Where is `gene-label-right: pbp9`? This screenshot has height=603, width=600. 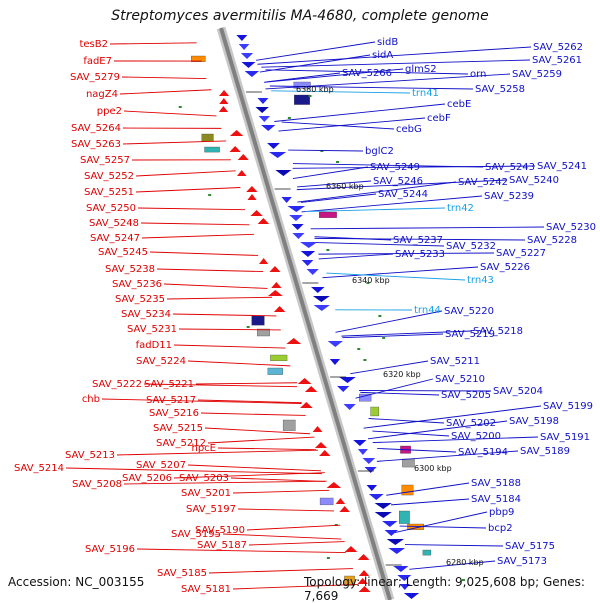
gene-label-right: pbp9 is located at coordinates (501, 512).